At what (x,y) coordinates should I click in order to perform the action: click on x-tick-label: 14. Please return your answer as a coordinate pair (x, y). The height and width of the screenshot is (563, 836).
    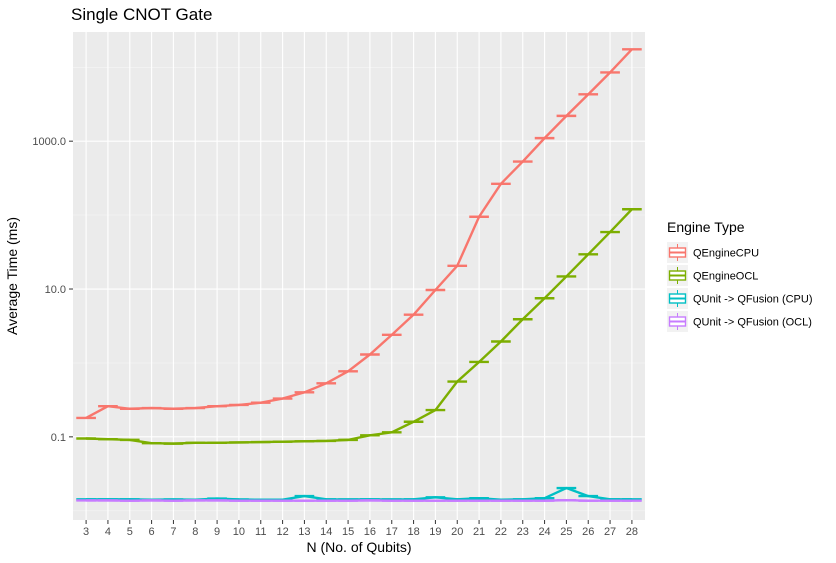
    Looking at the image, I should click on (326, 532).